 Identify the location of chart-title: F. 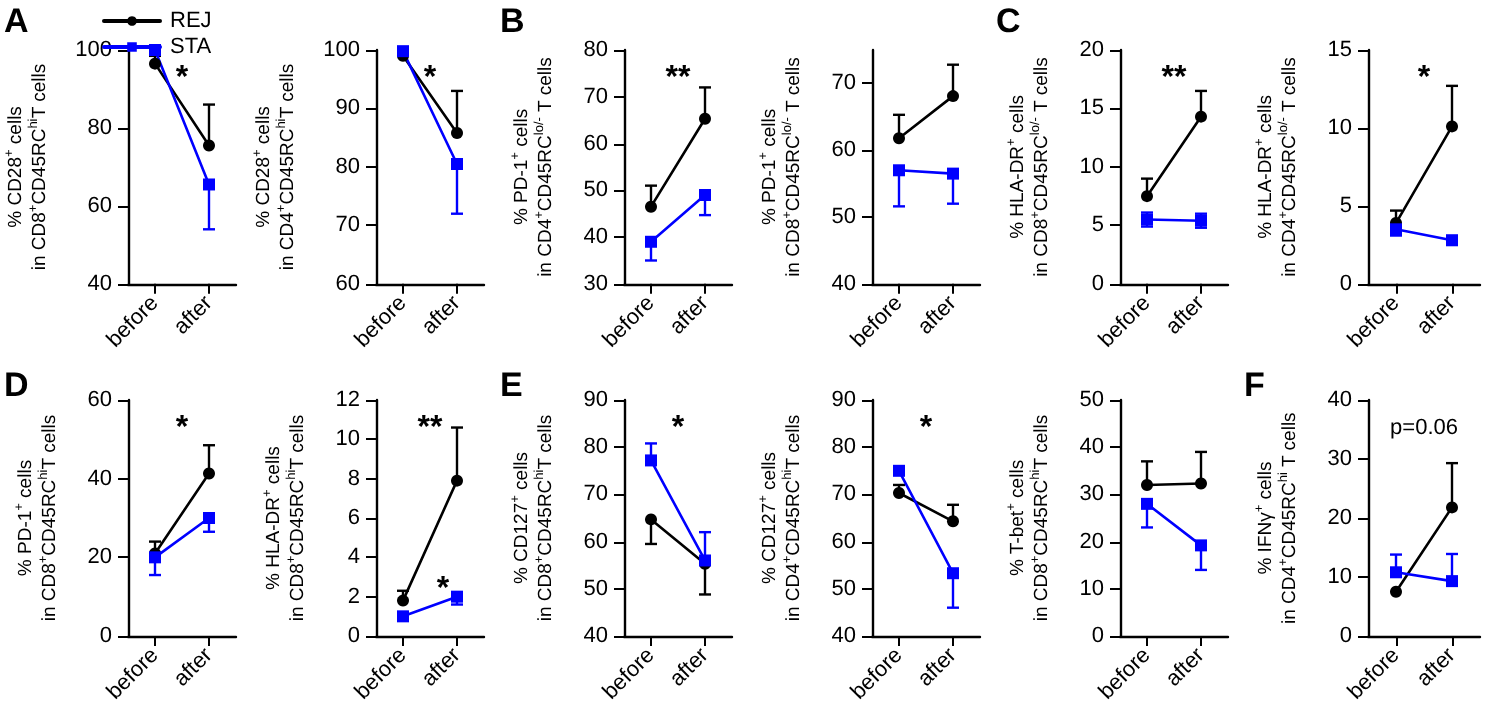
(1254, 385).